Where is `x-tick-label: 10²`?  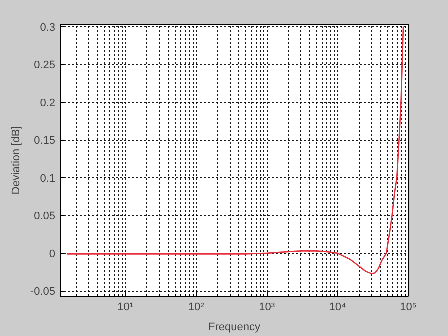
x-tick-label: 10² is located at coordinates (196, 308).